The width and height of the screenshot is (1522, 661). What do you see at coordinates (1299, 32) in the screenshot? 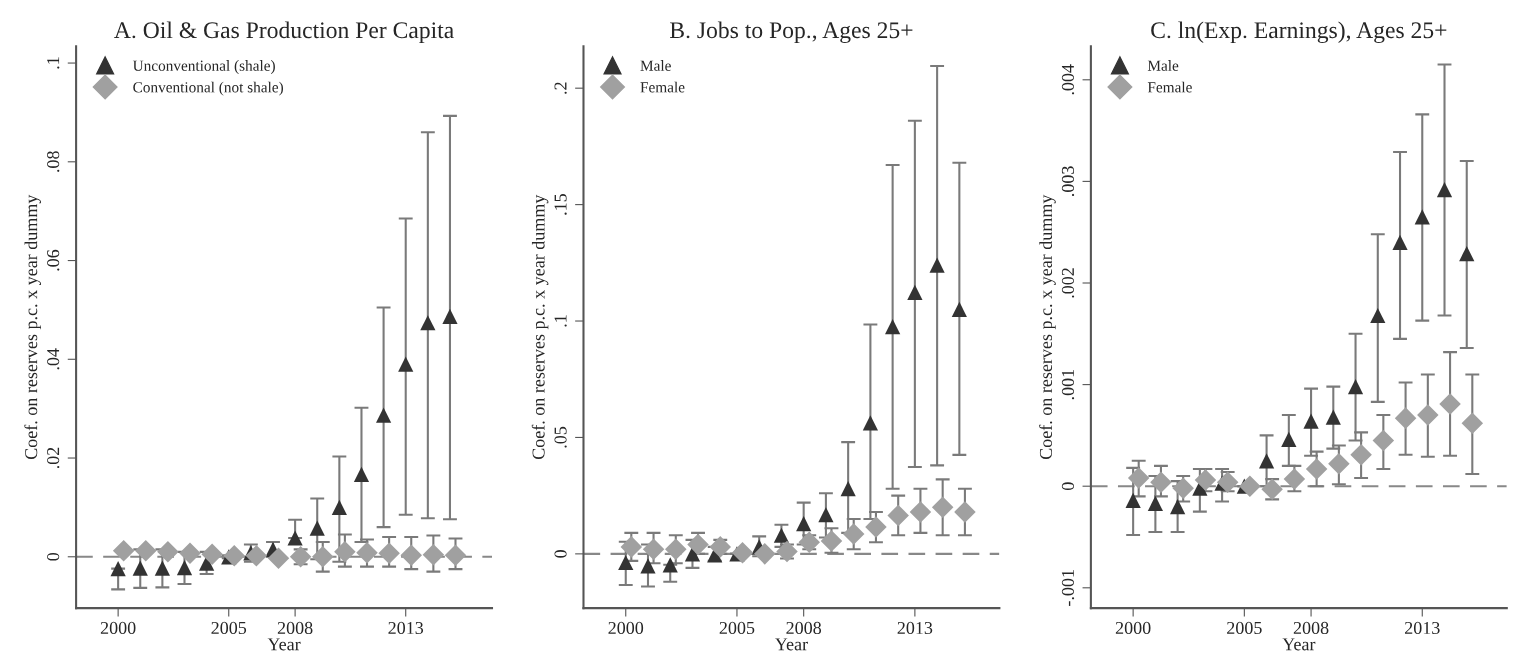
I see `chart-title: C. ln(Exp. Earnings), Ages 25+` at bounding box center [1299, 32].